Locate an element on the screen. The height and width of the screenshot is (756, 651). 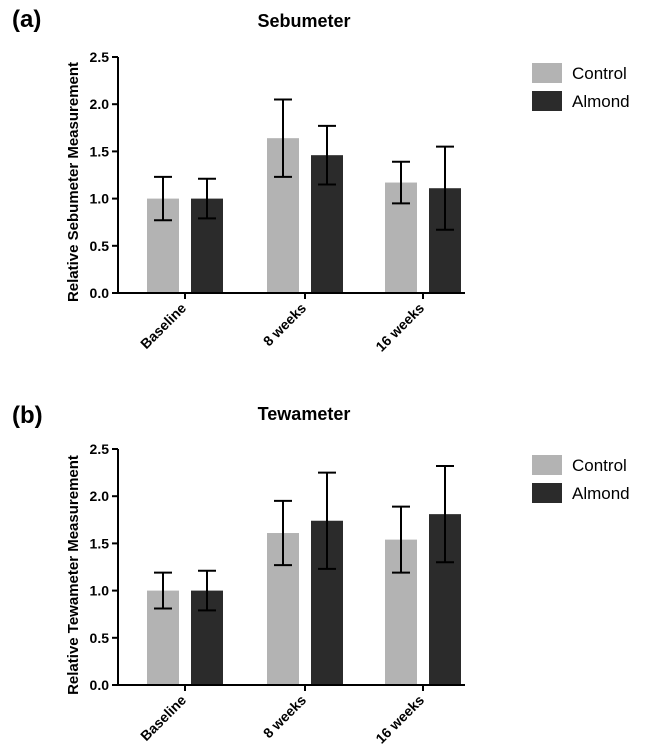
category-label-sebumeter-1: 8 weeks is located at coordinates (284, 324).